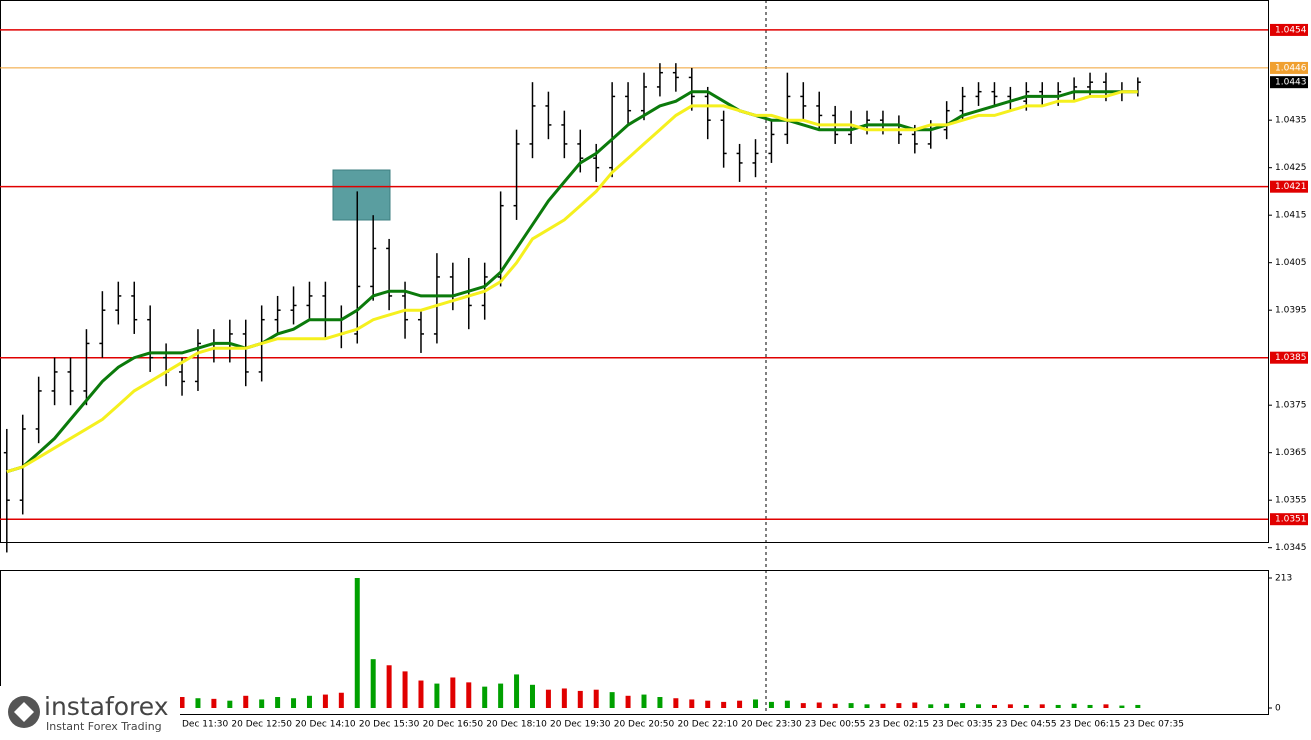 The image size is (1311, 740). What do you see at coordinates (835, 725) in the screenshot?
I see `x-tick-label: 23 Dec 00:55` at bounding box center [835, 725].